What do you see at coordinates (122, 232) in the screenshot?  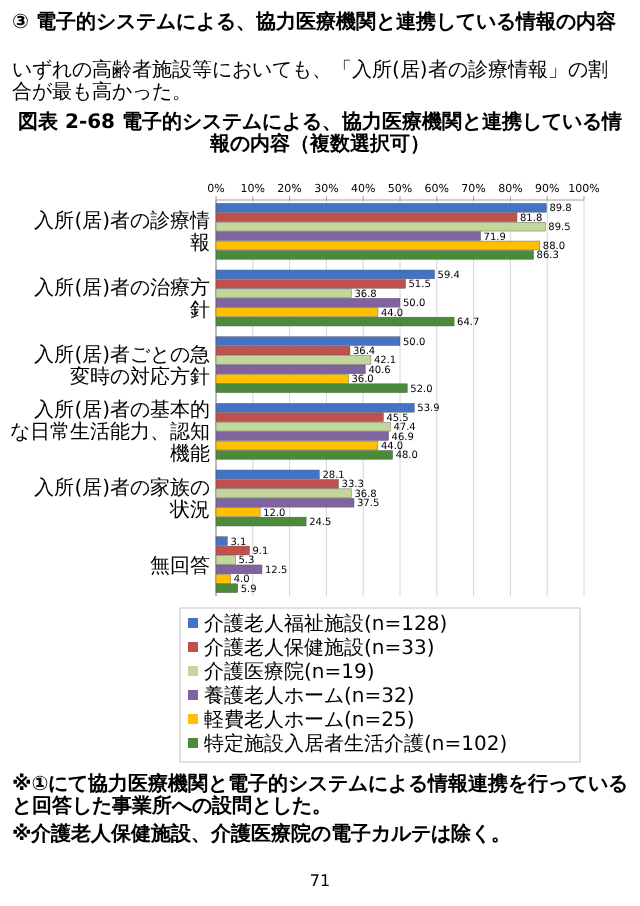 I see `y-tick-label: 入所(居)者の診療情報` at bounding box center [122, 232].